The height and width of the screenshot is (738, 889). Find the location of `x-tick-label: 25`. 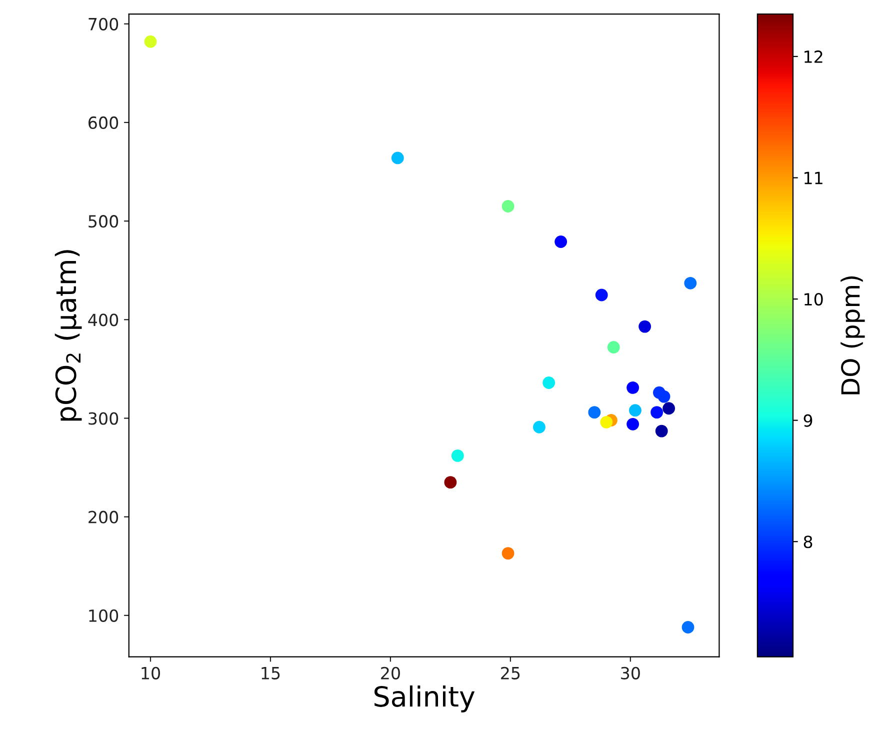

x-tick-label: 25 is located at coordinates (510, 673).